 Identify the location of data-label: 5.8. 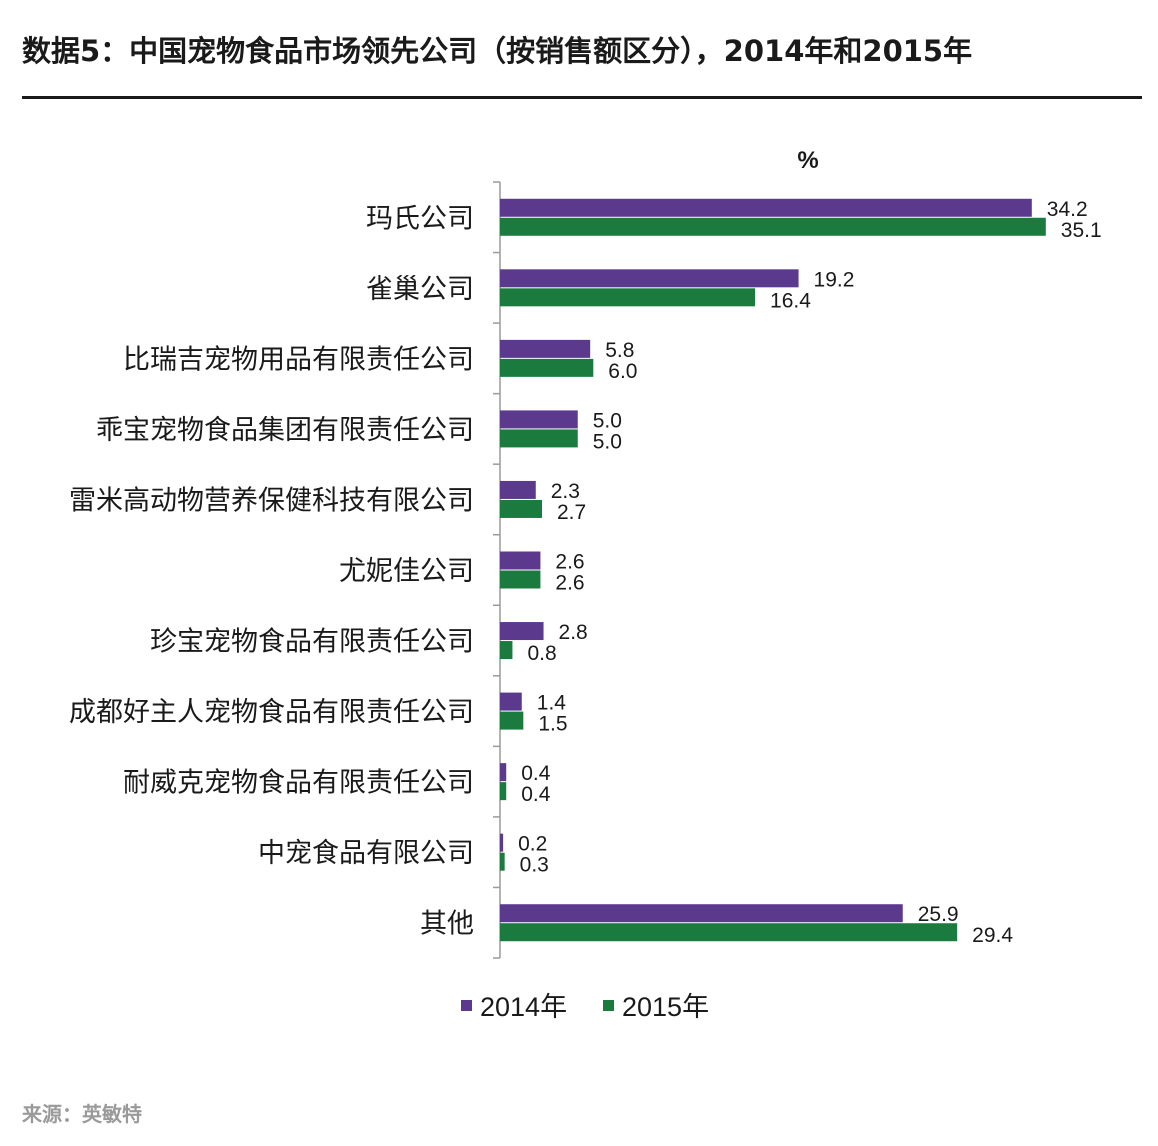
(619, 350).